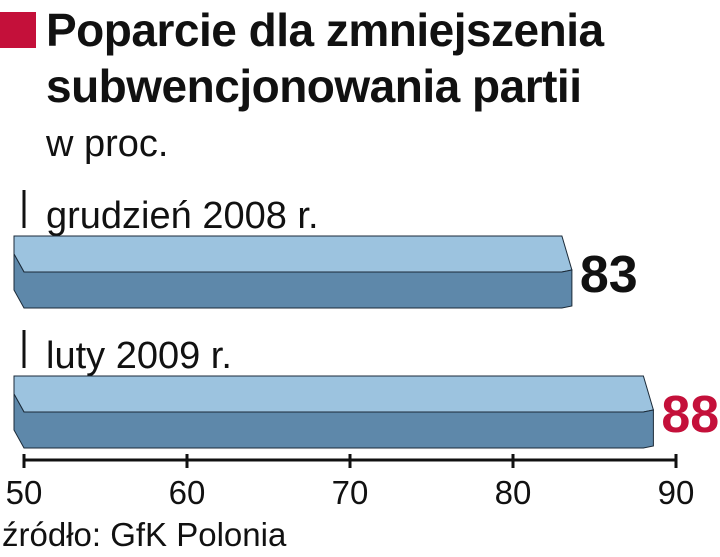  Describe the element at coordinates (676, 492) in the screenshot. I see `x-tick-label: 90` at that location.